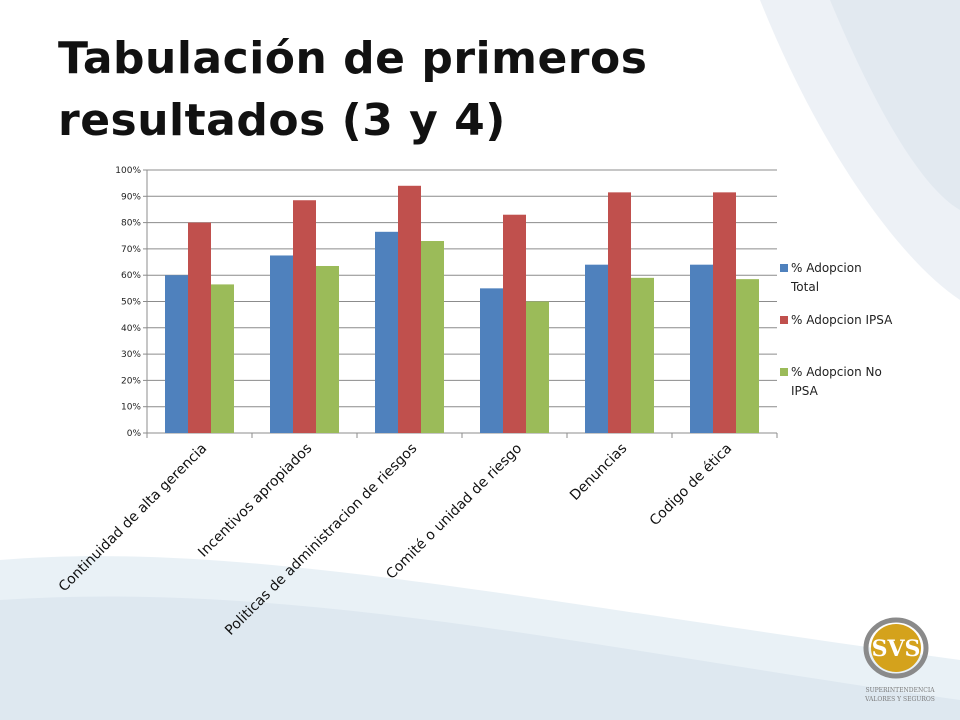 This screenshot has height=720, width=960. I want to click on y-tick-label: 30%, so click(131, 355).